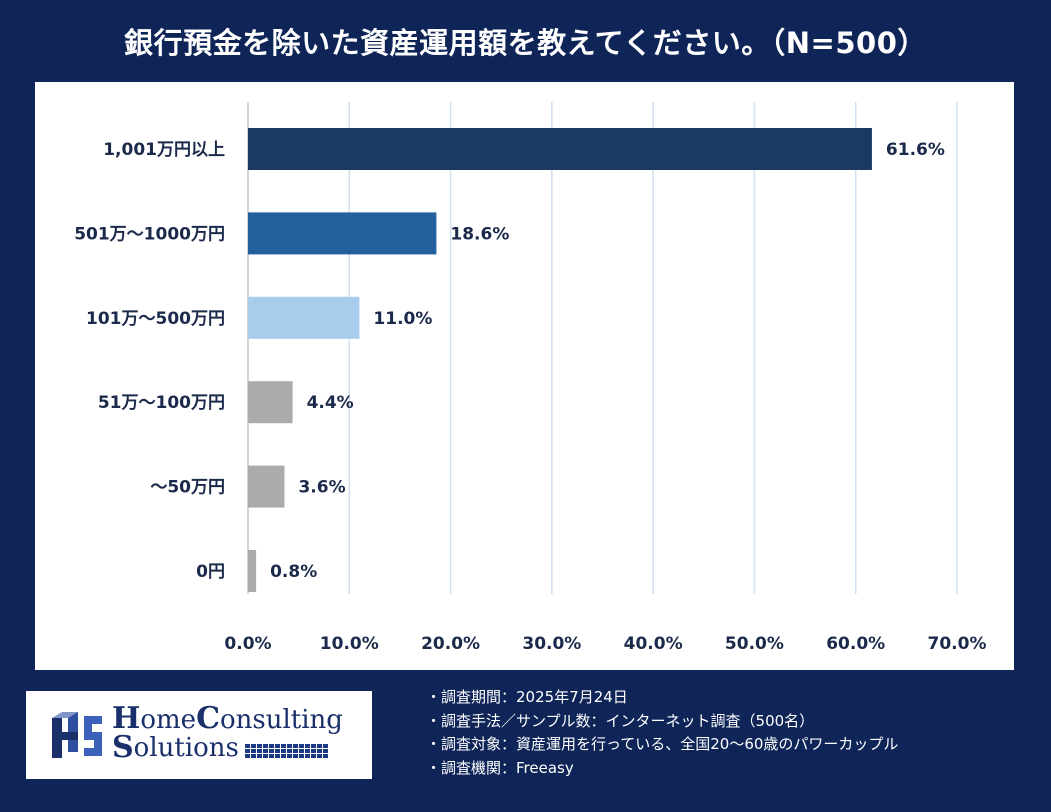 This screenshot has width=1051, height=812. What do you see at coordinates (527, 697) in the screenshot?
I see `note-survey-period: ・調査期間：2025年7月24日` at bounding box center [527, 697].